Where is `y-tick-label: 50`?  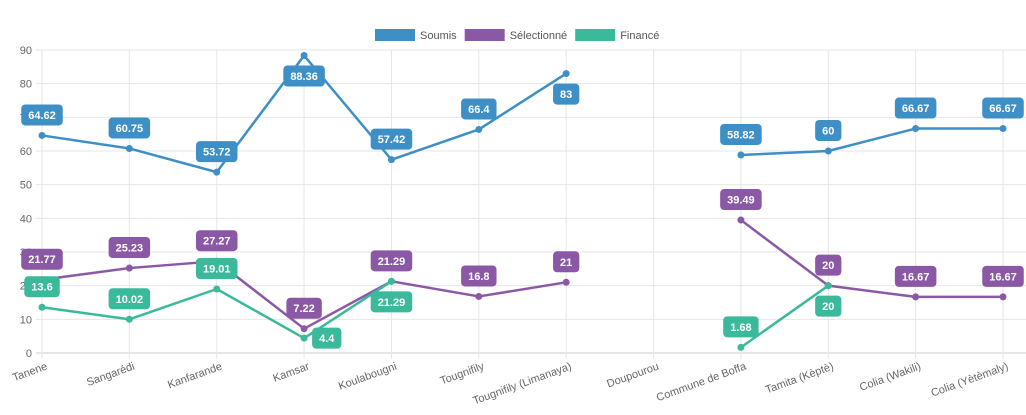 y-tick-label: 50 is located at coordinates (26, 186).